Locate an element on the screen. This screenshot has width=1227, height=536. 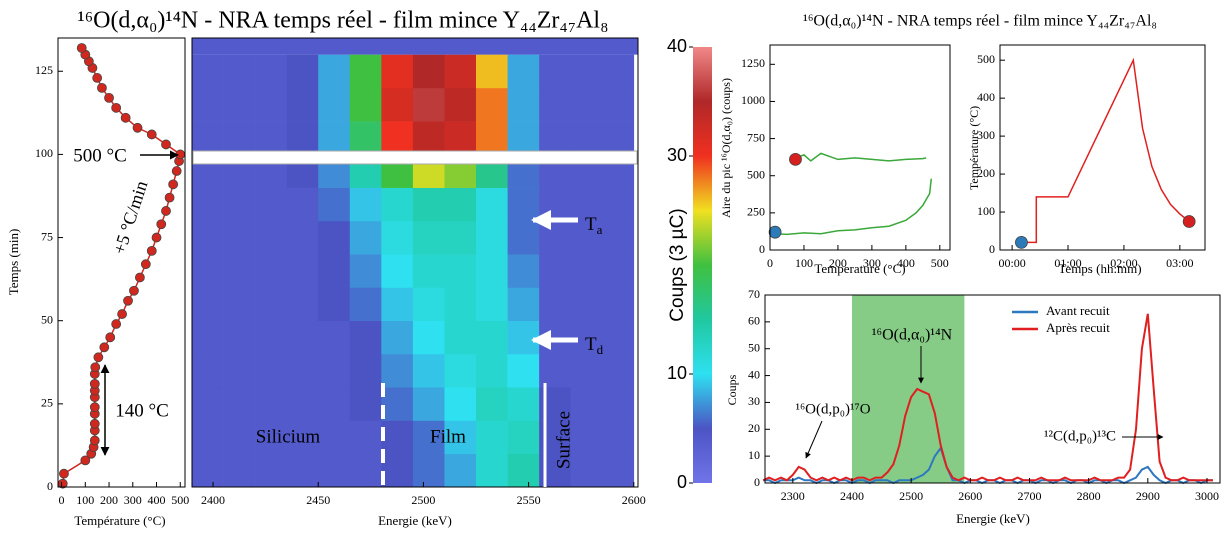
y-tick-label: 75 is located at coordinates (47, 236).